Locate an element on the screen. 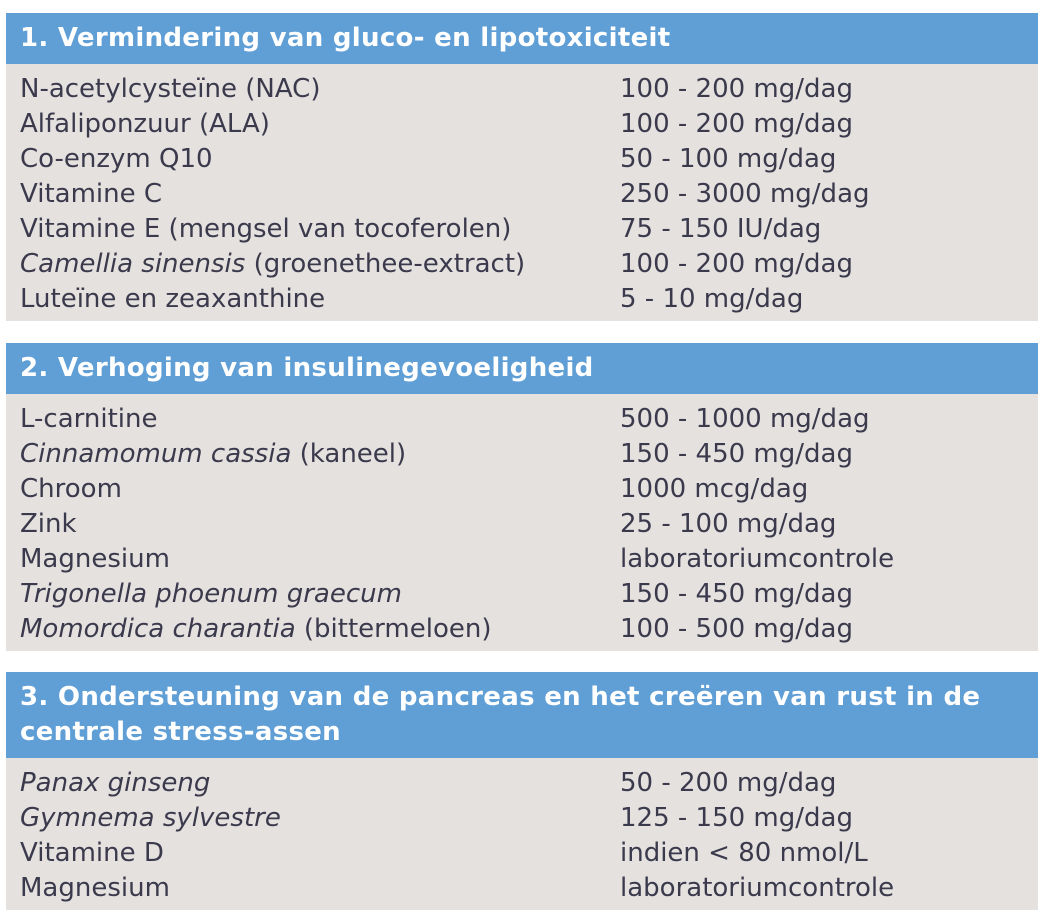 The height and width of the screenshot is (917, 1043). supplement-name: L-carnitine is located at coordinates (313, 419).